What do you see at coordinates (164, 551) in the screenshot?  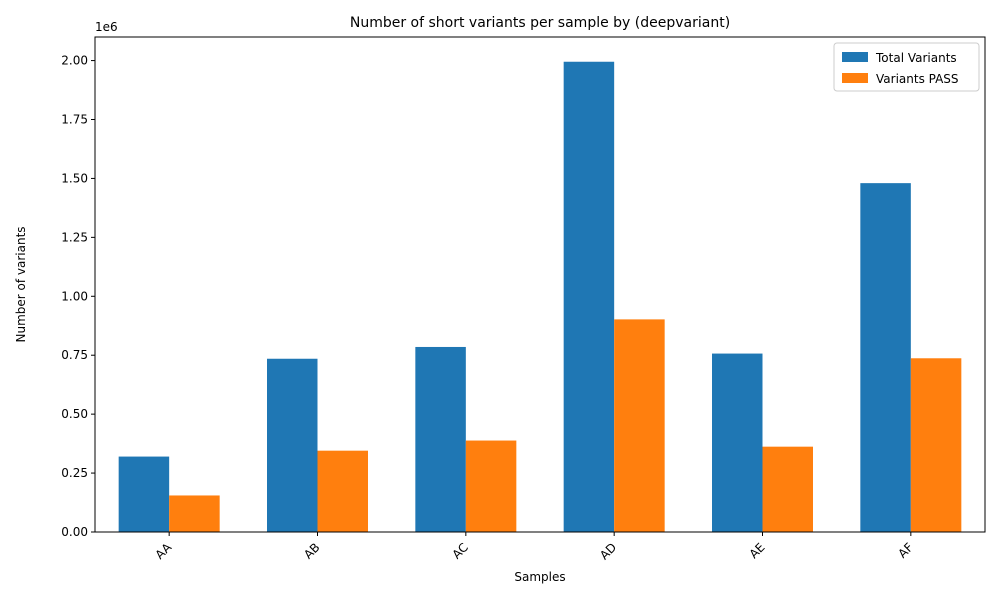 I see `x-tick-label: AA` at bounding box center [164, 551].